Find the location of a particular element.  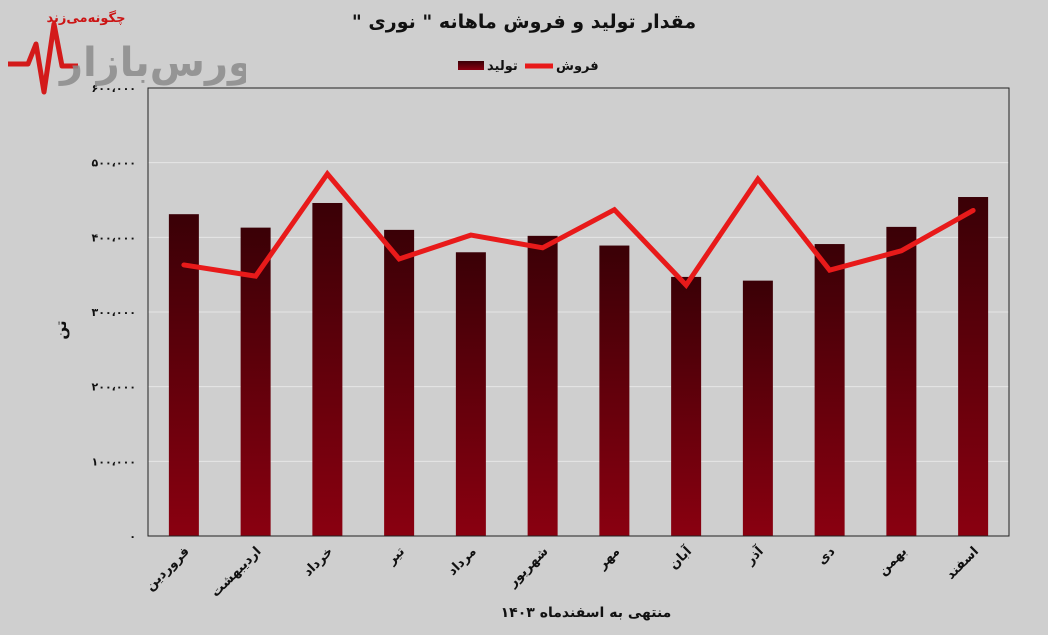

brand-logo: چگونه‌می‌زند بورس‌بازار is located at coordinates (127, 52).